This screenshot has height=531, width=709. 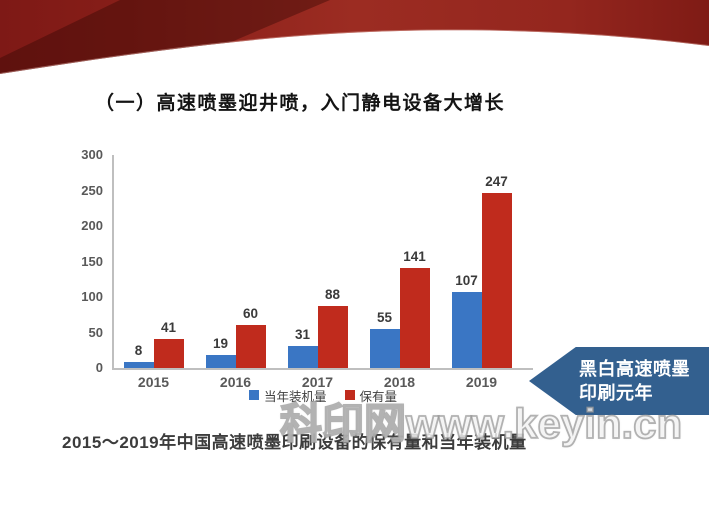 What do you see at coordinates (349, 395) in the screenshot?
I see `legend-swatch-red` at bounding box center [349, 395].